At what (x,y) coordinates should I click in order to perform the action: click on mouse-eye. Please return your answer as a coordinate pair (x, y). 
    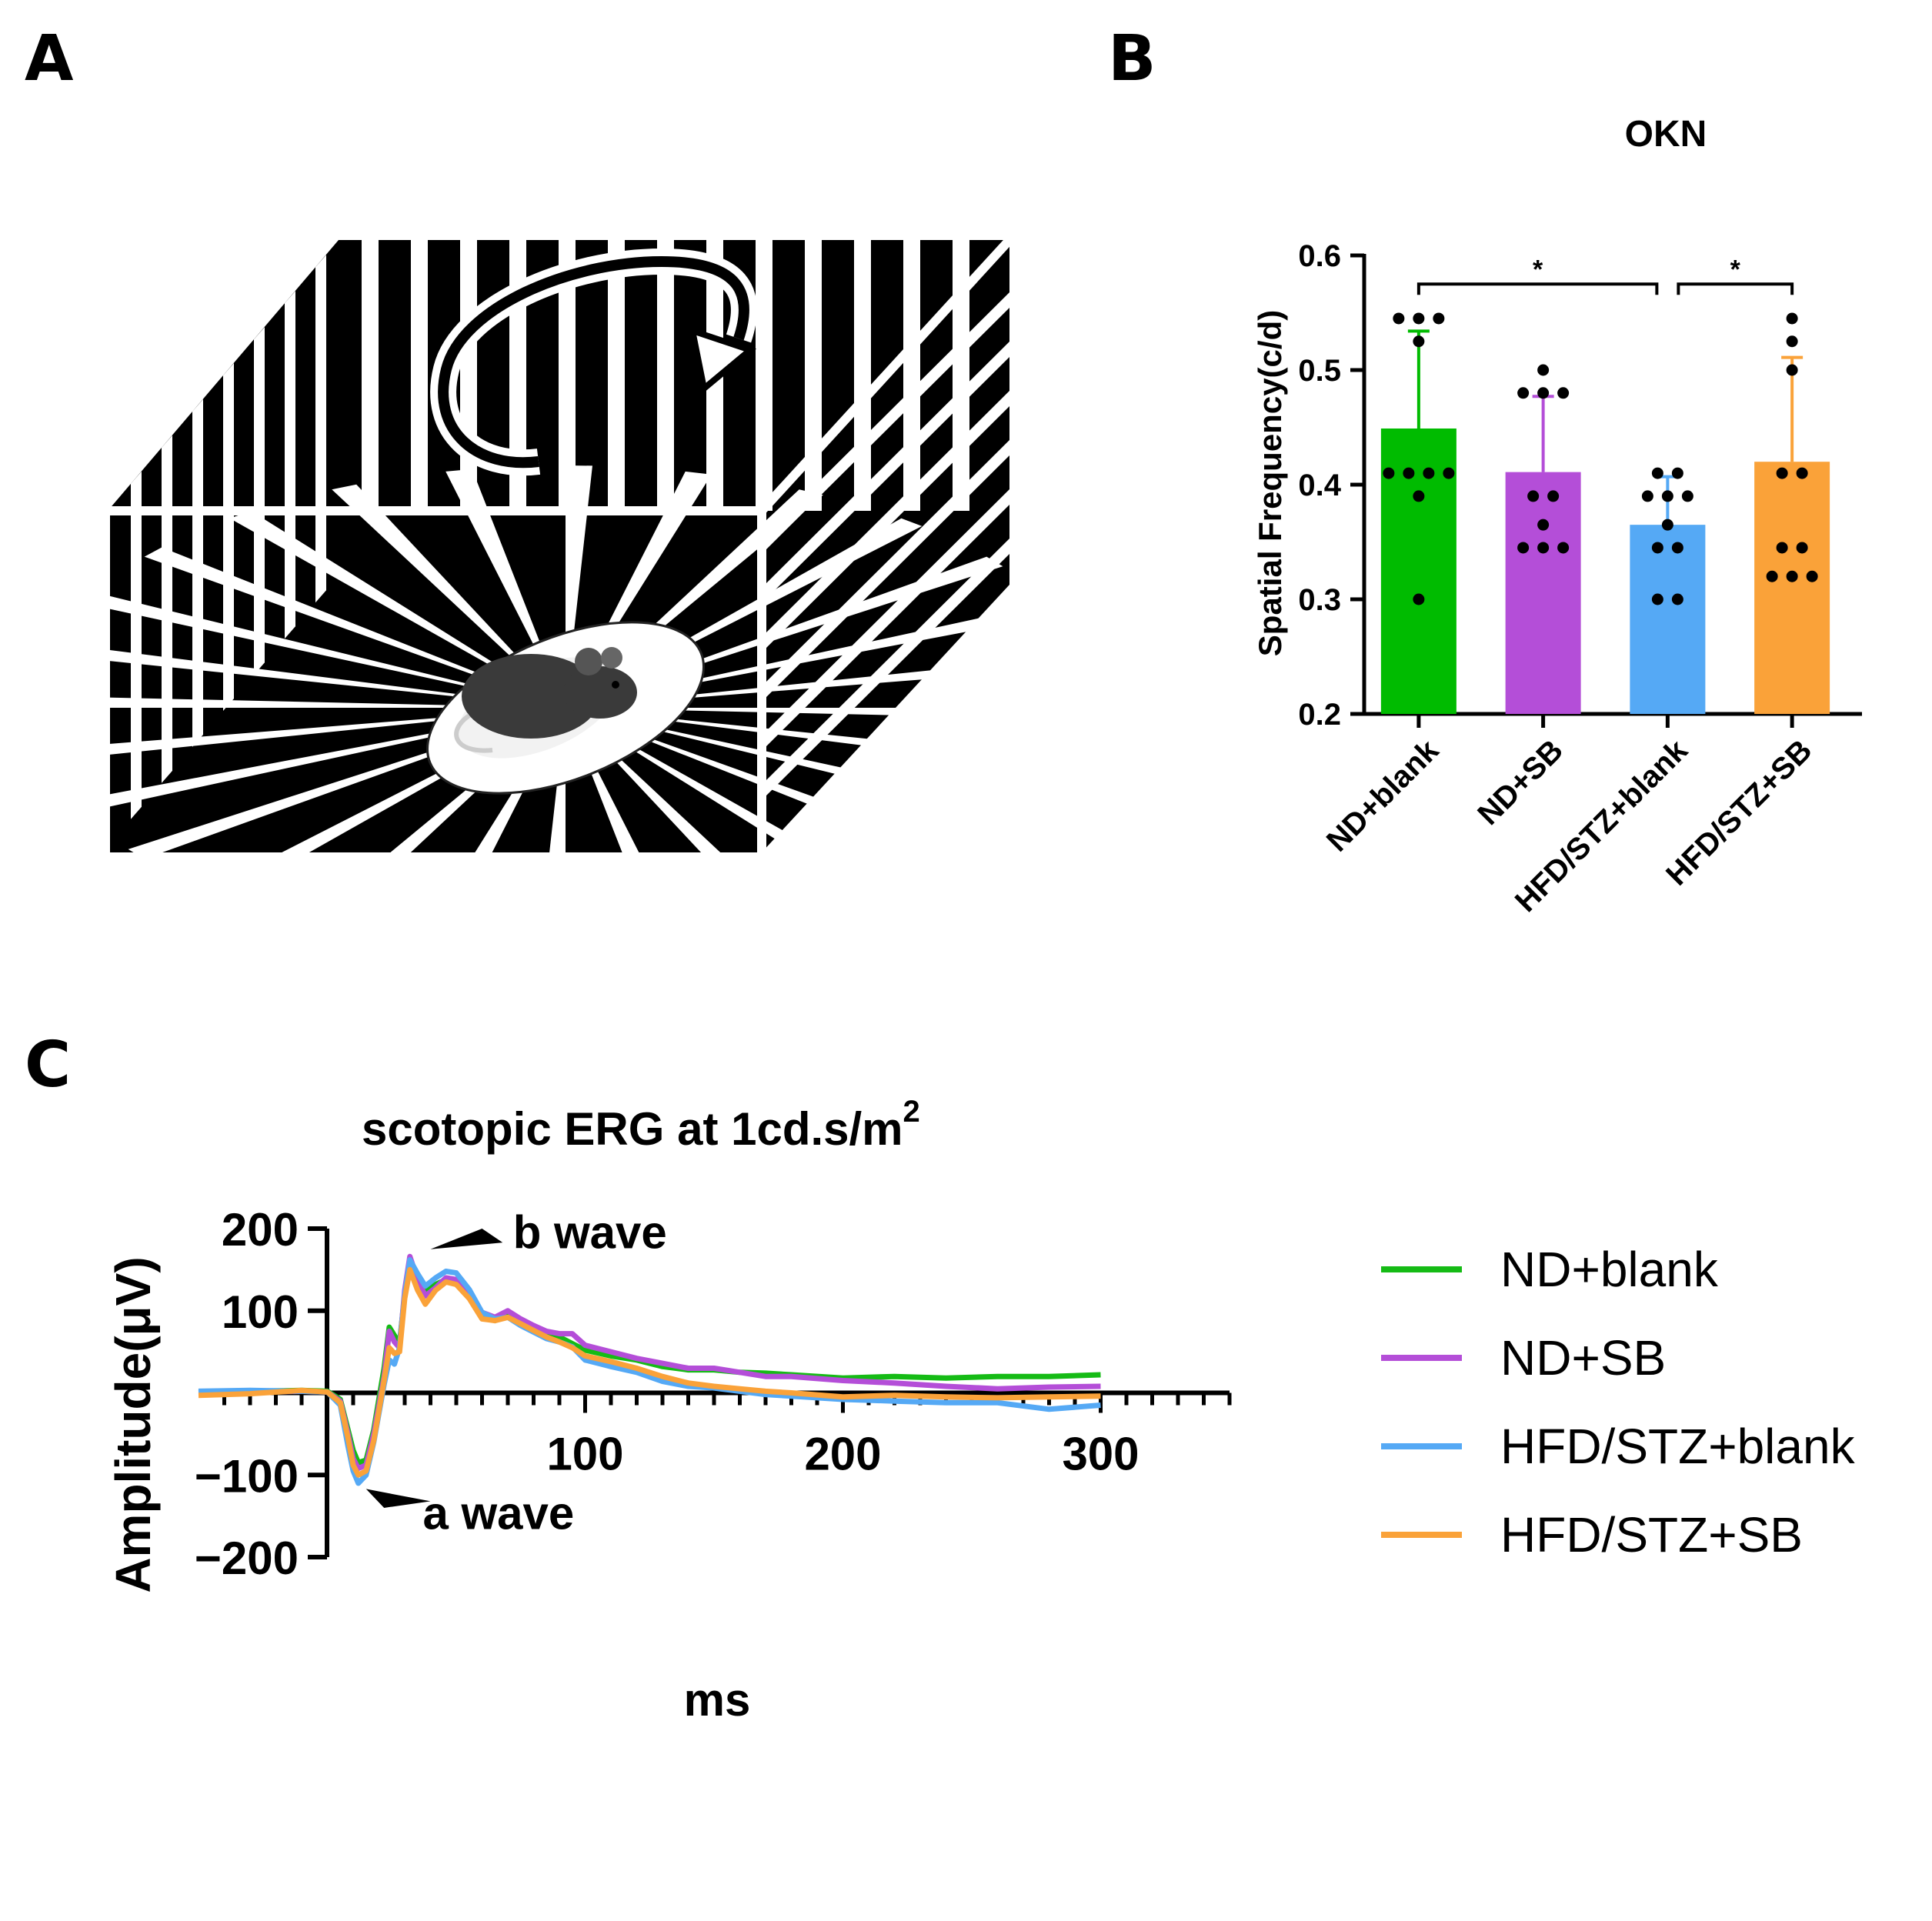
    Looking at the image, I should click on (615, 685).